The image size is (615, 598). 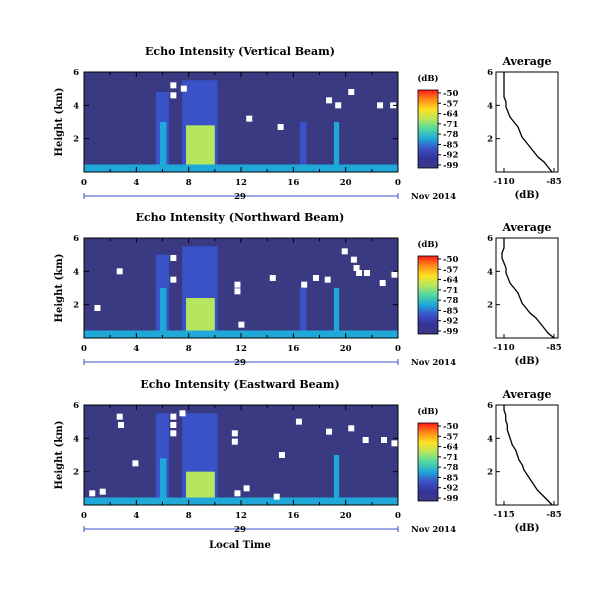 What do you see at coordinates (241, 455) in the screenshot?
I see `heatmap-background` at bounding box center [241, 455].